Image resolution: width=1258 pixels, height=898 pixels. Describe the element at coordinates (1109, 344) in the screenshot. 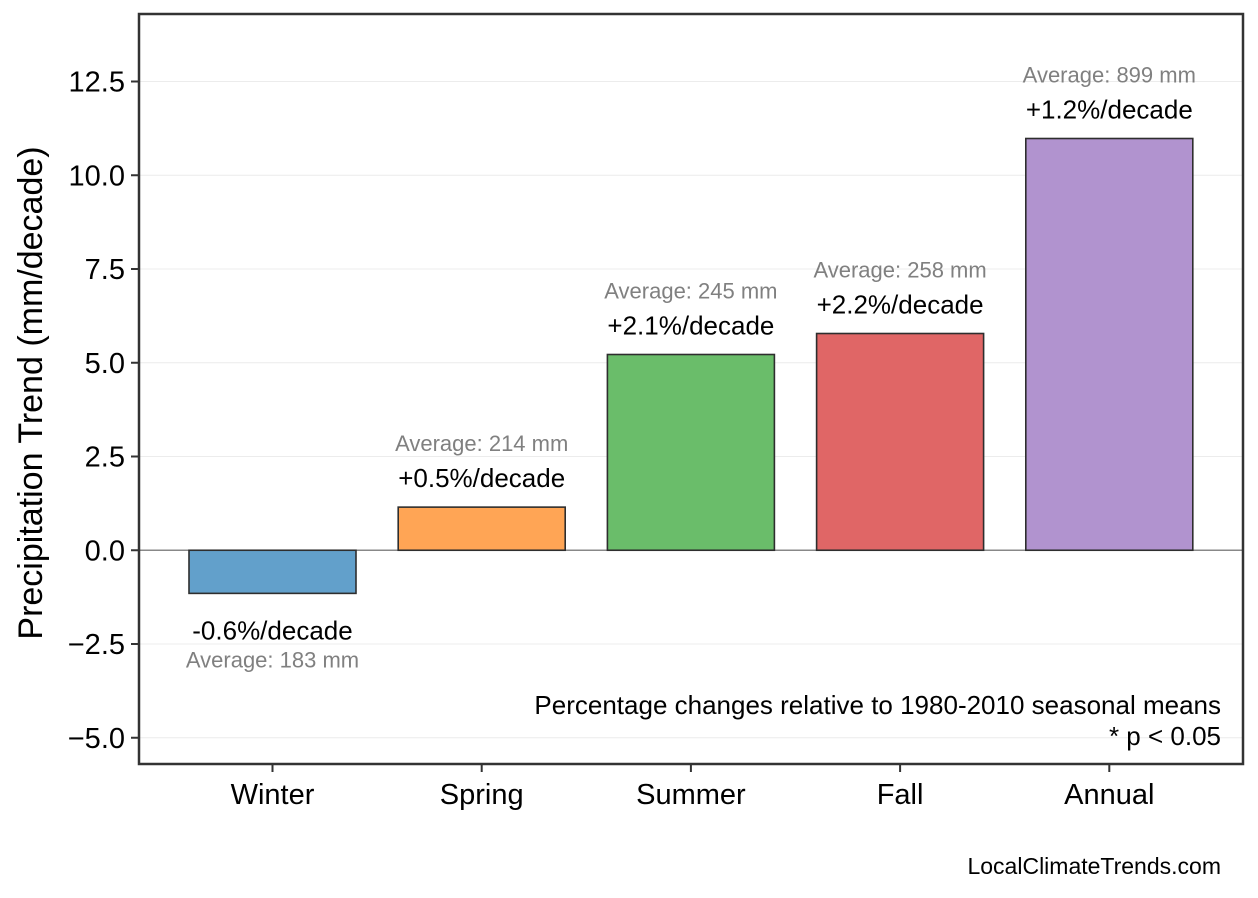

I see `bar-annual` at that location.